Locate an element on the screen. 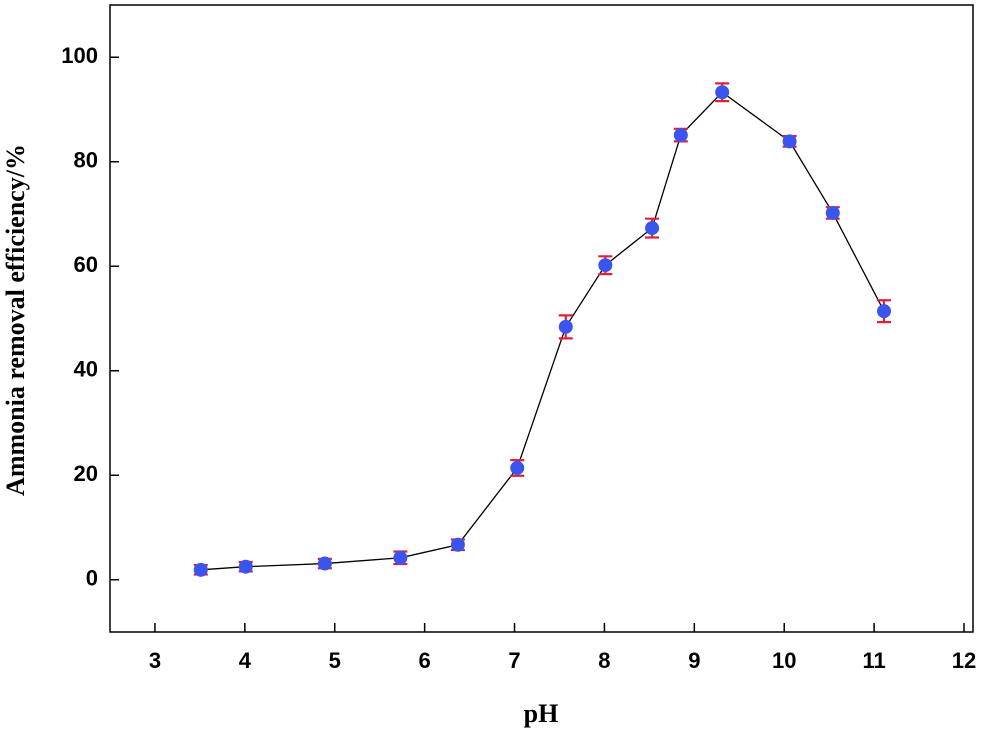  x-tick-label: 3 is located at coordinates (155, 660).